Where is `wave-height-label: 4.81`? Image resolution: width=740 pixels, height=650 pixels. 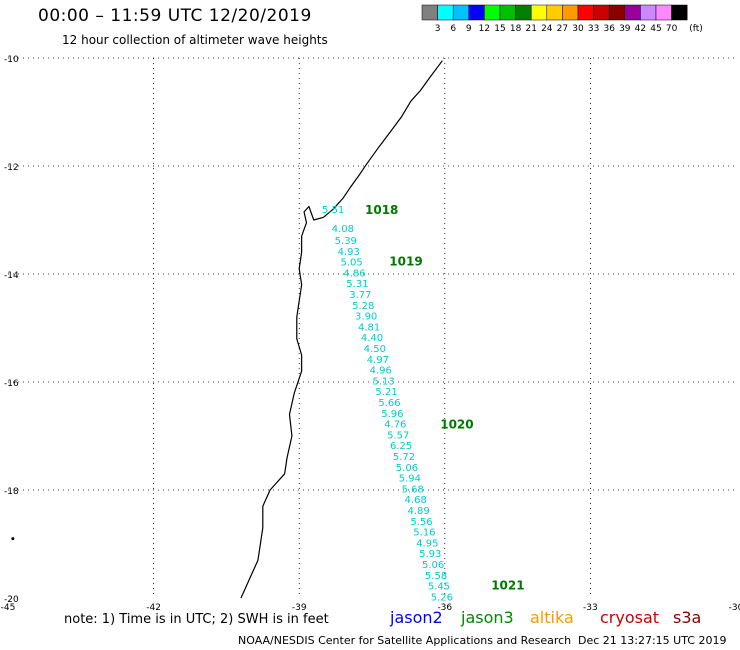
wave-height-label: 4.81 is located at coordinates (369, 327).